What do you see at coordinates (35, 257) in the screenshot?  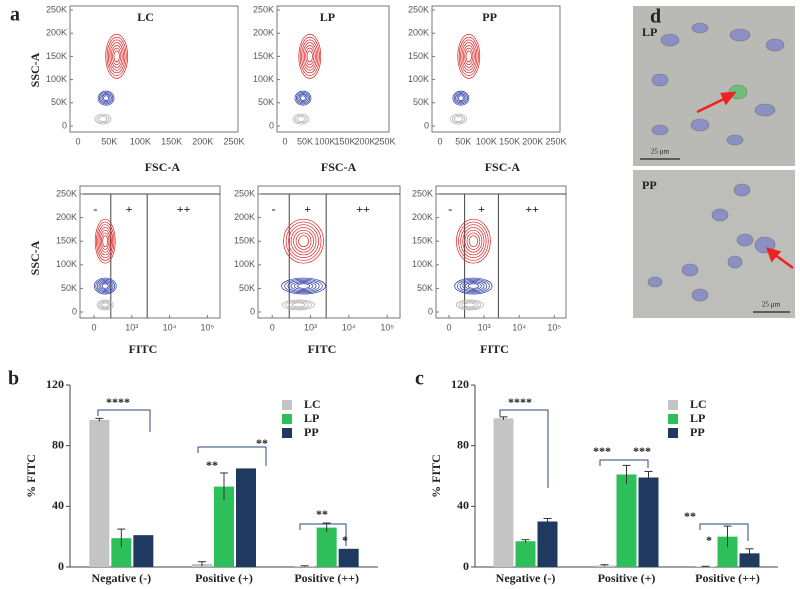 I see `axis-label: SSC-A` at bounding box center [35, 257].